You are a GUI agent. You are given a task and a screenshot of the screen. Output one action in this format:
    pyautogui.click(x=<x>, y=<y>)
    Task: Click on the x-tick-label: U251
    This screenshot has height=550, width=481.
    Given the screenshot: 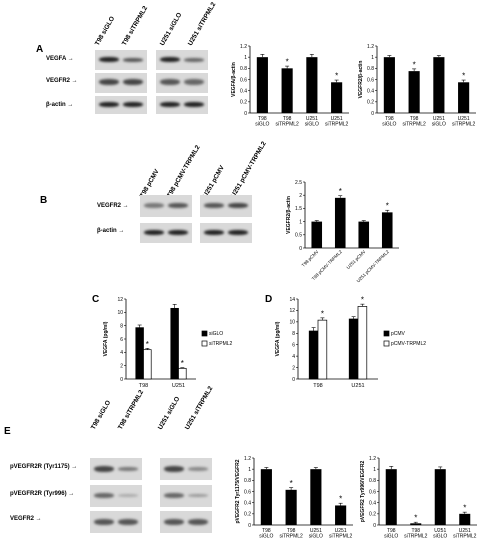 What is the action you would take?
    pyautogui.click(x=357, y=386)
    